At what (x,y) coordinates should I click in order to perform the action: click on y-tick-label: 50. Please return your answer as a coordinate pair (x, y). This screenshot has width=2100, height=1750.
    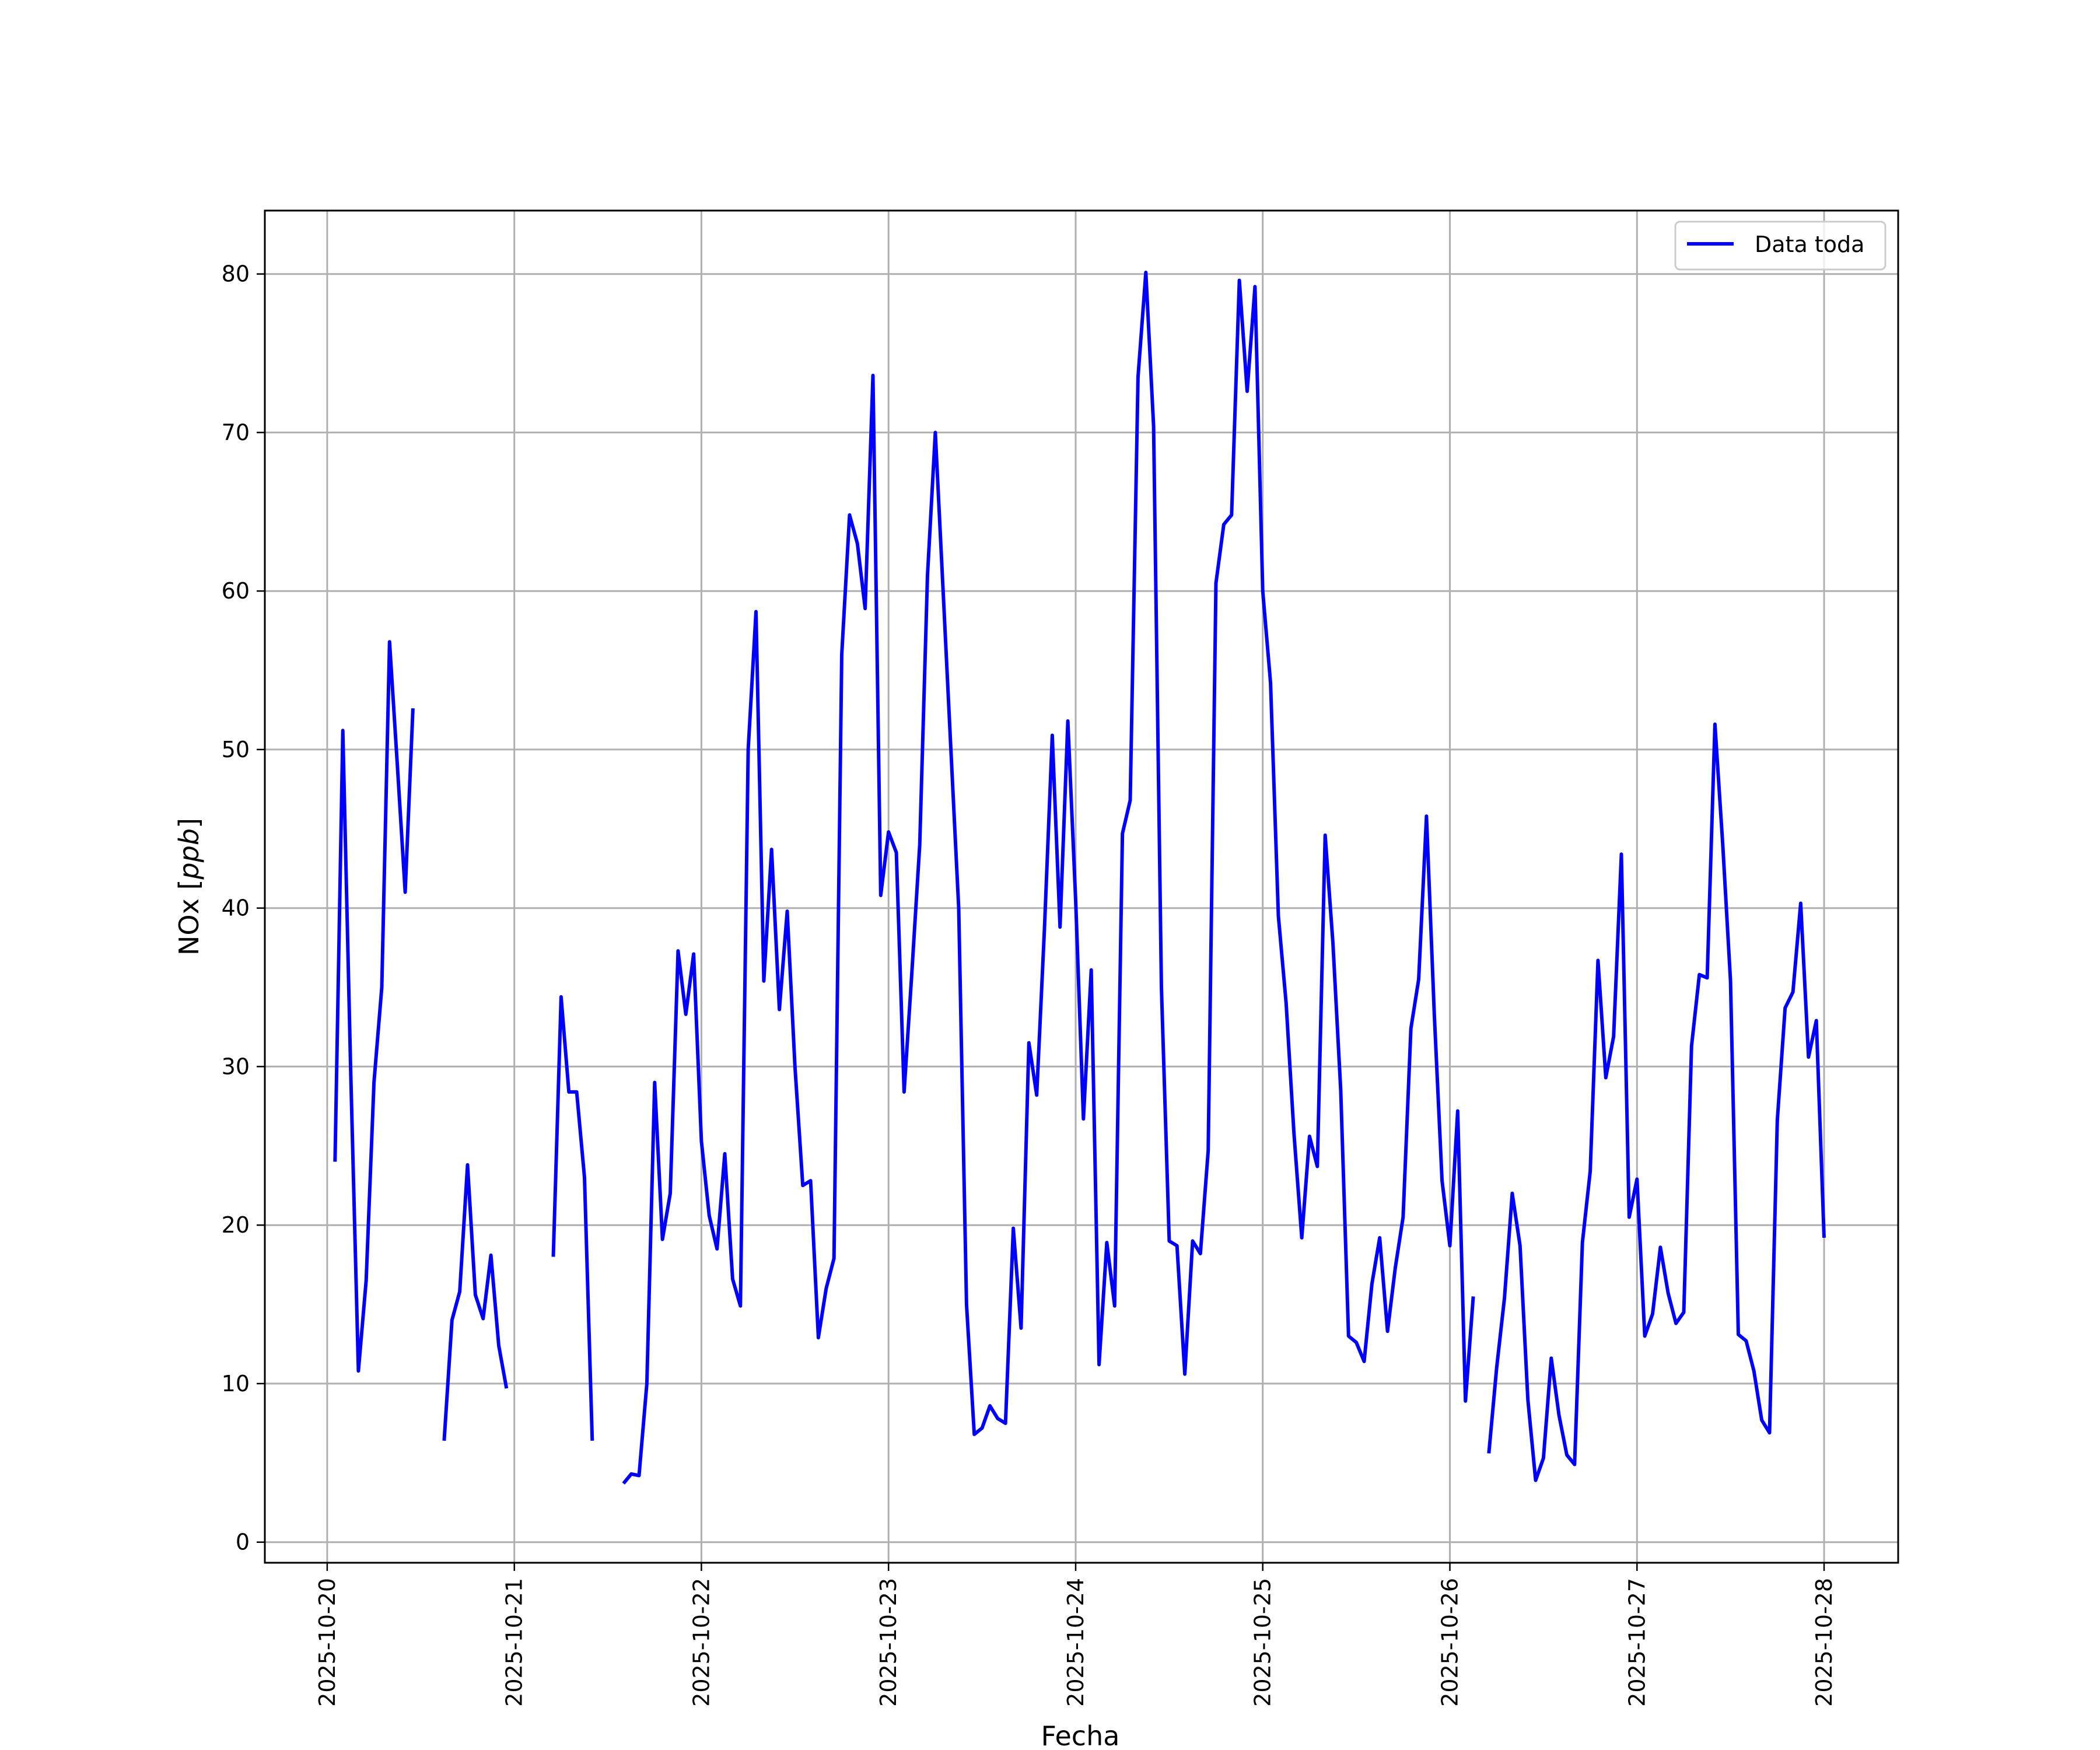
    Looking at the image, I should click on (236, 750).